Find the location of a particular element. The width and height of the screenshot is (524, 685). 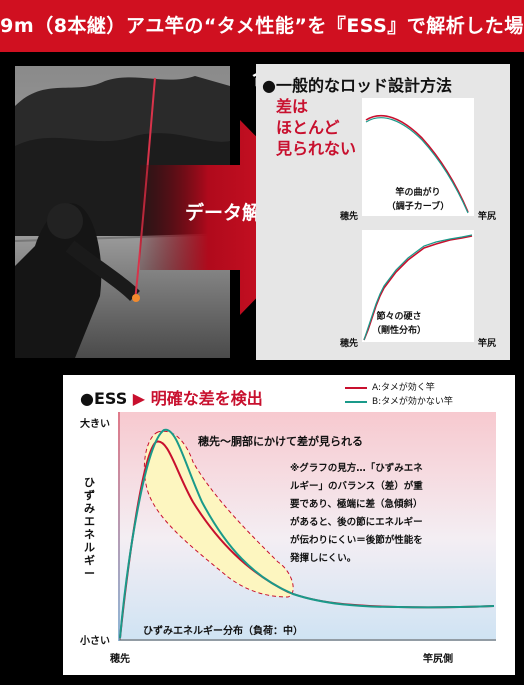

y-axis-name: ひずみエネルギー is located at coordinates (89, 528).